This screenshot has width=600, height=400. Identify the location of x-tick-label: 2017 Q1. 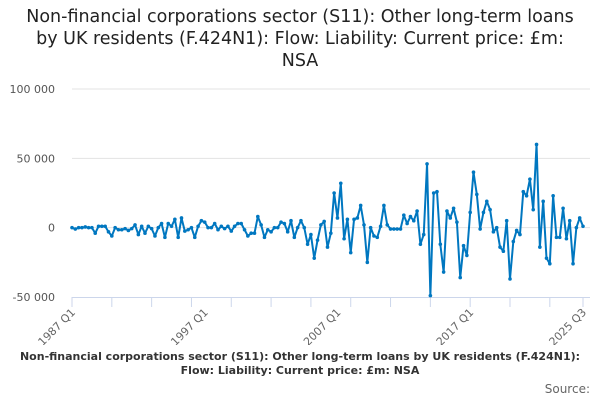
(455, 325).